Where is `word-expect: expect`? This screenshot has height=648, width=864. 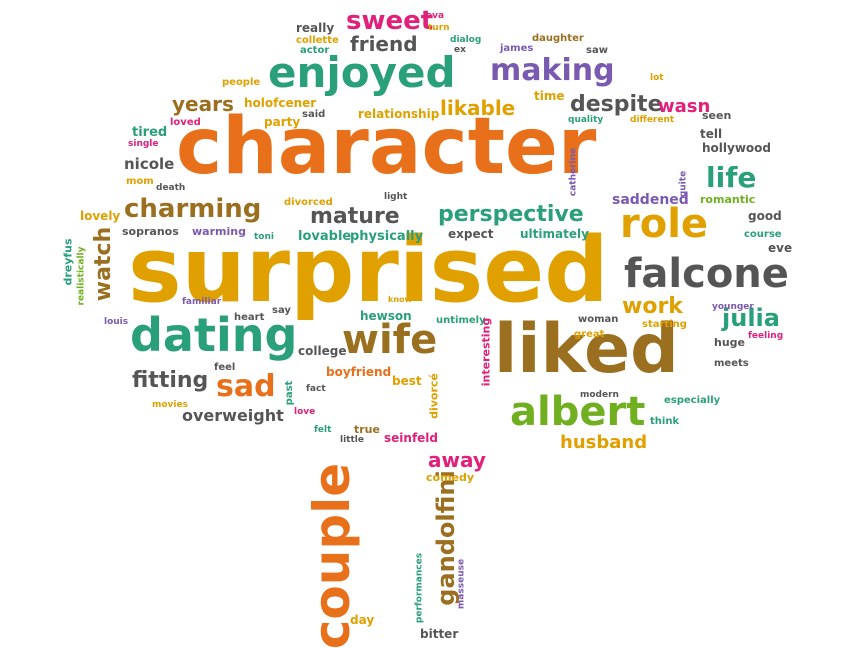
word-expect: expect is located at coordinates (471, 234).